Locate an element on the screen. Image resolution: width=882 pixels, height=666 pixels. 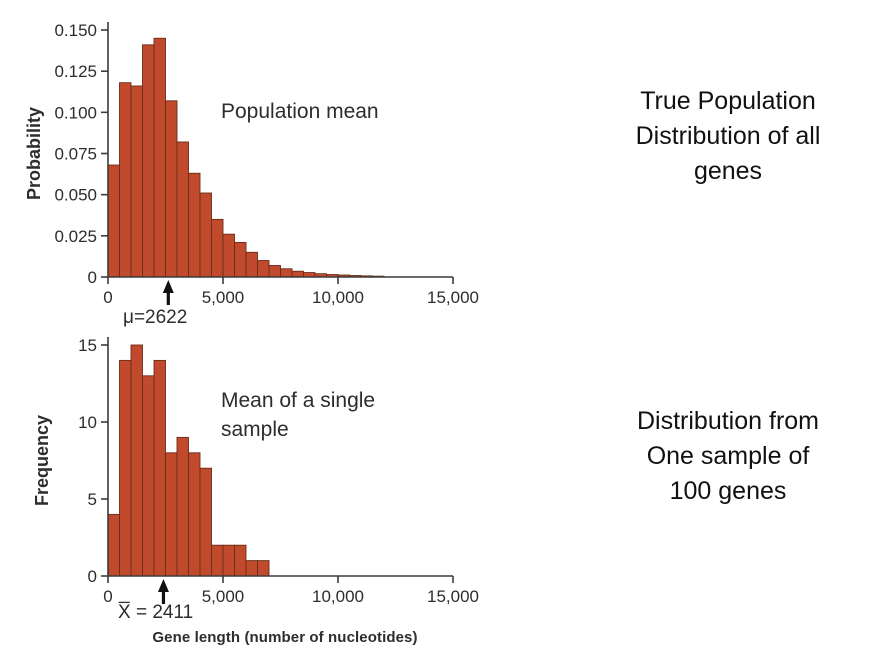
y-tick-label: 0.150 is located at coordinates (75, 30).